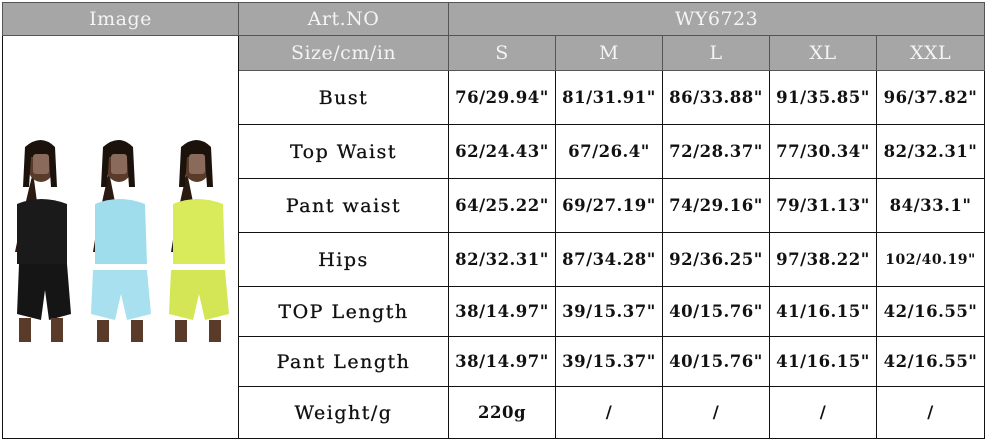 The image size is (987, 442). What do you see at coordinates (502, 205) in the screenshot?
I see `cell: 64/25.22"` at bounding box center [502, 205].